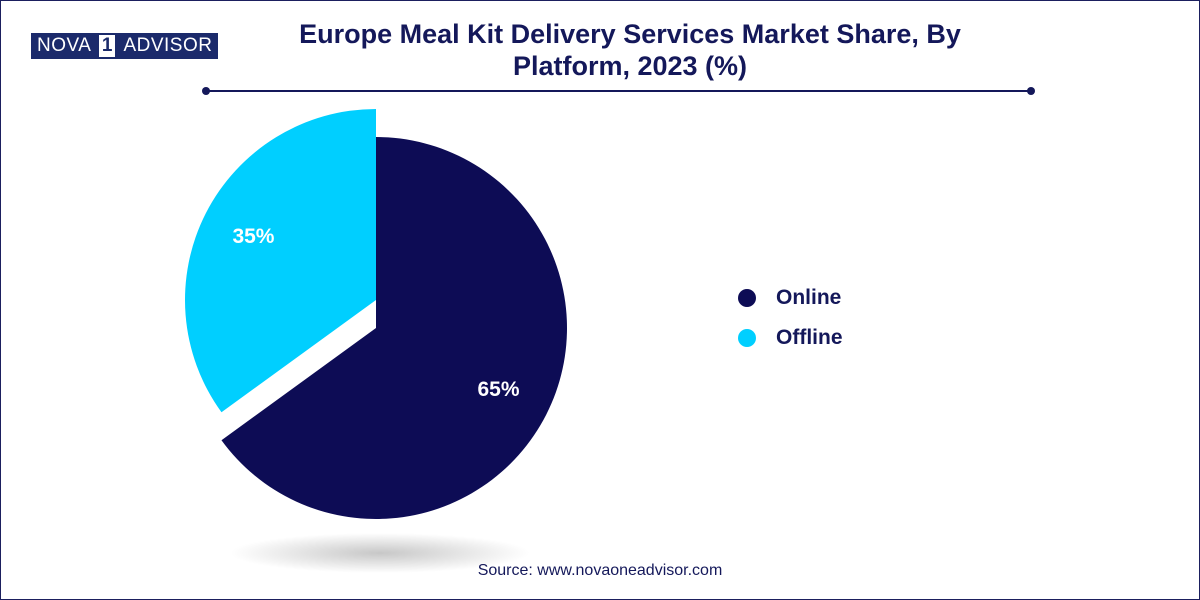 The width and height of the screenshot is (1200, 600). Describe the element at coordinates (107, 46) in the screenshot. I see `logo-text-mid: 1` at that location.